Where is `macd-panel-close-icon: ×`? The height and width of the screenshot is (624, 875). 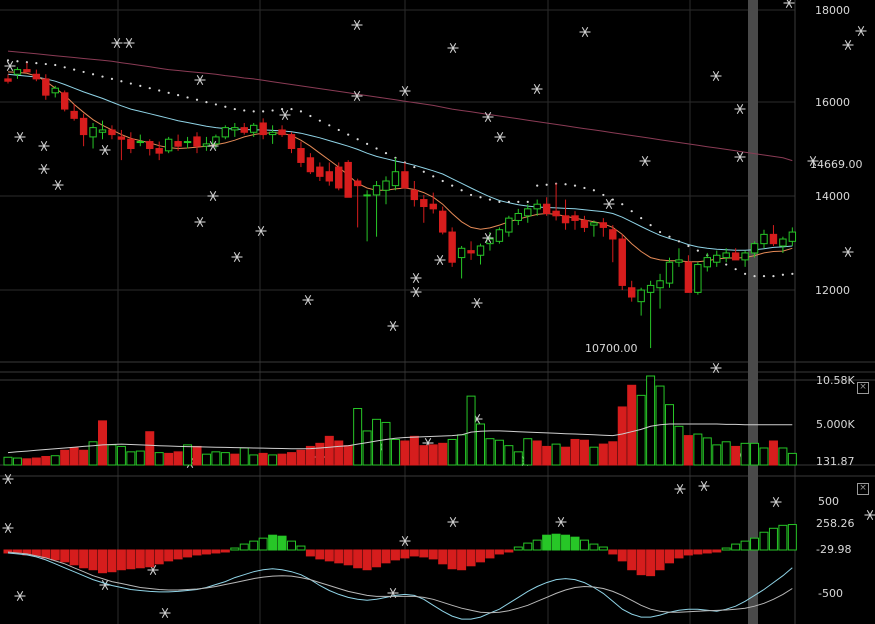
macd-panel-close-icon: × is located at coordinates (863, 489).